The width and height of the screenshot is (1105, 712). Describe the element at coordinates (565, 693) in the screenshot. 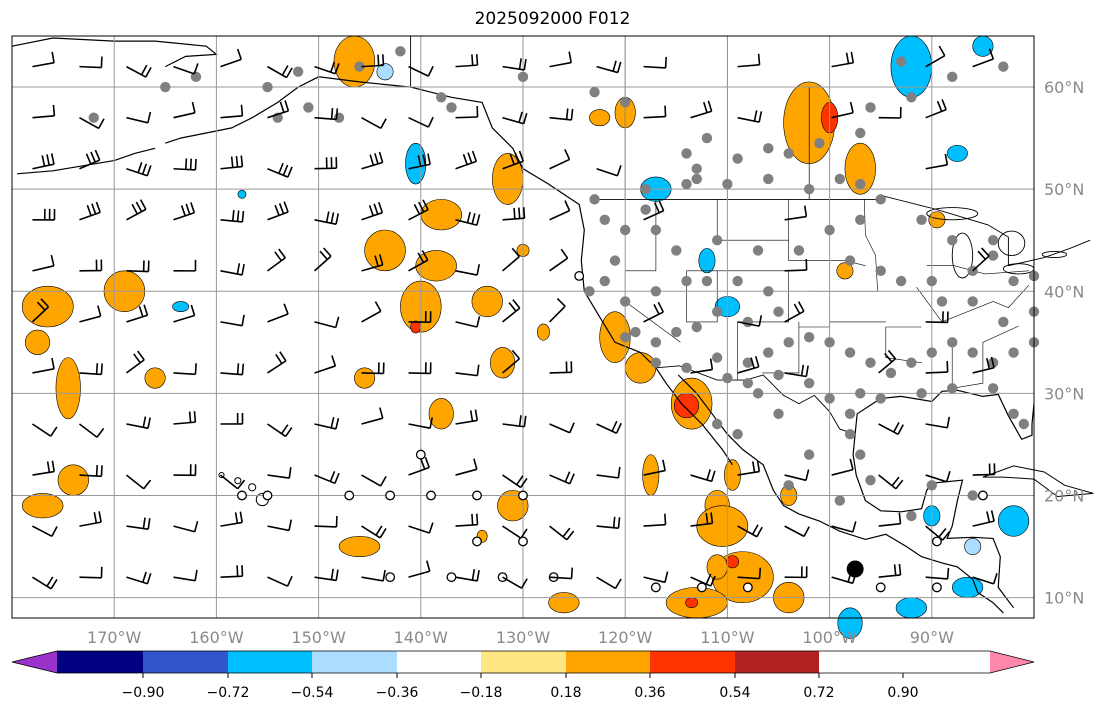

I see `colorbar-tick-label: 0.18` at that location.